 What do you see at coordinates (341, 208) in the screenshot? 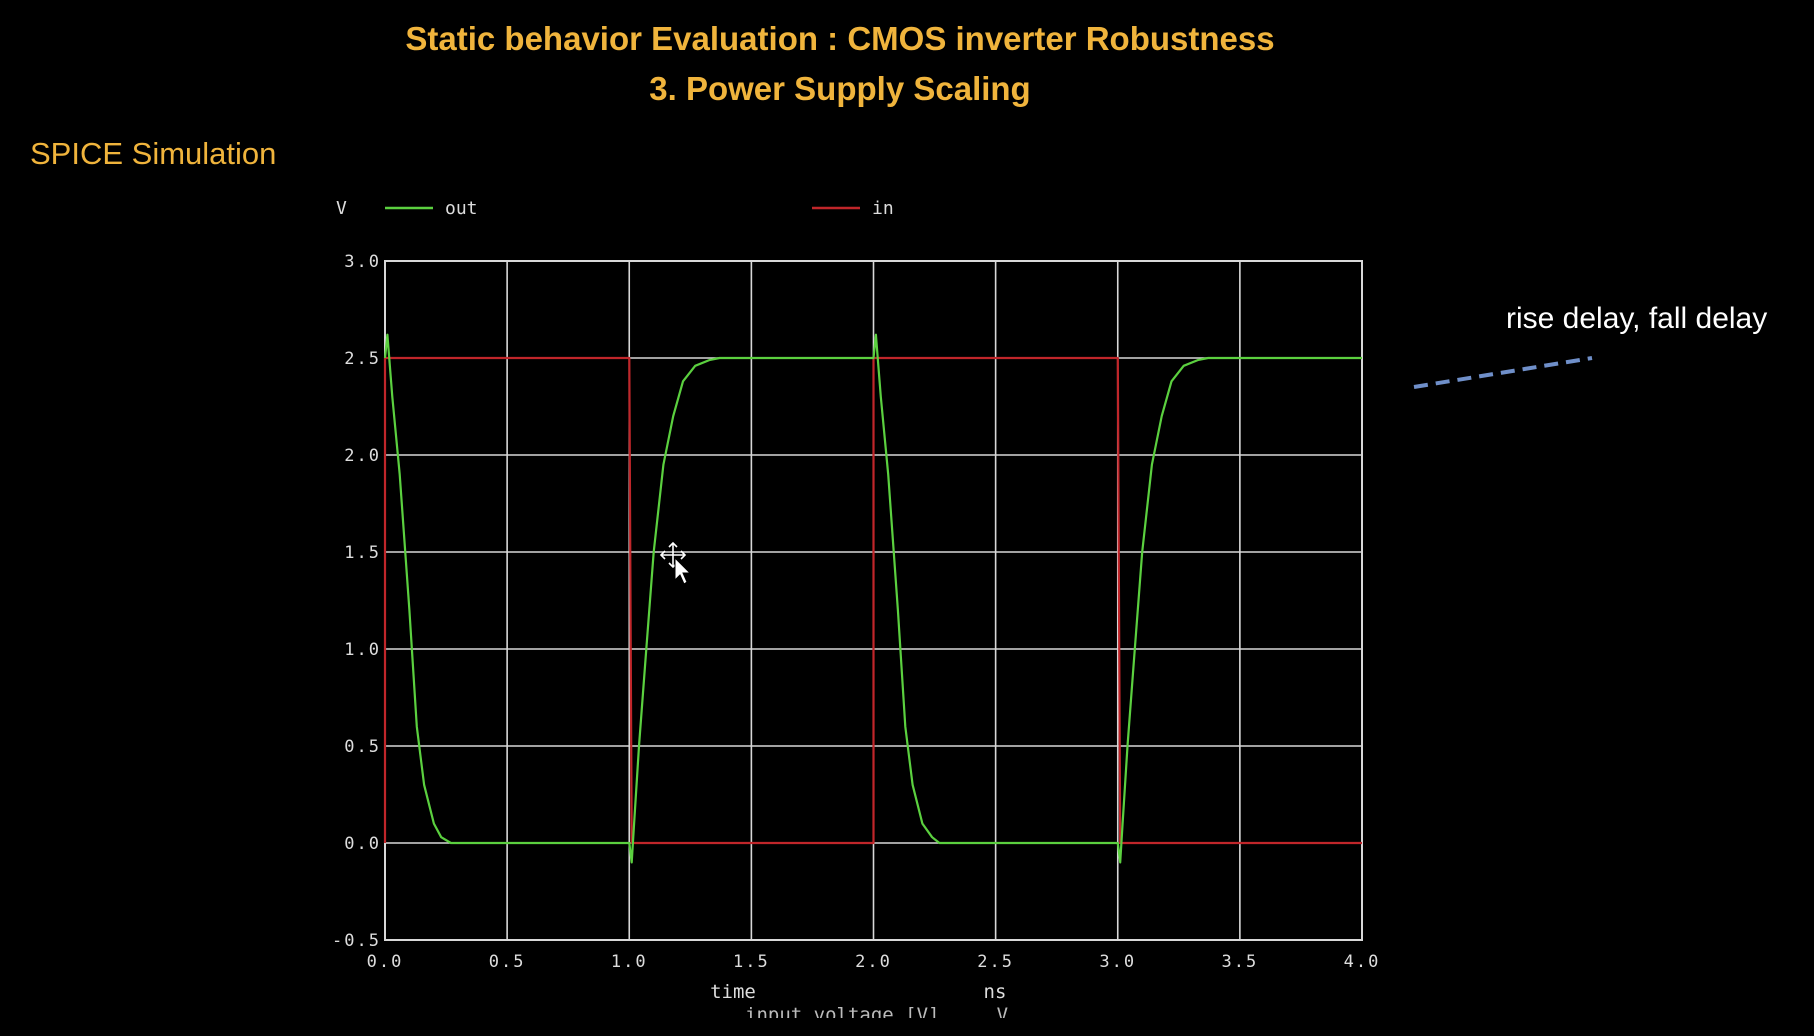
I see `y-axis-label: V` at bounding box center [341, 208].